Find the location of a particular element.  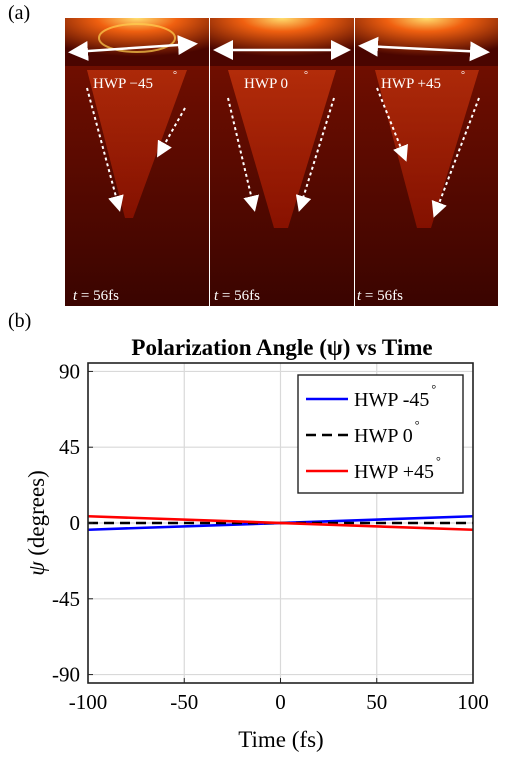

legend-label: HWP -45 is located at coordinates (391, 400).